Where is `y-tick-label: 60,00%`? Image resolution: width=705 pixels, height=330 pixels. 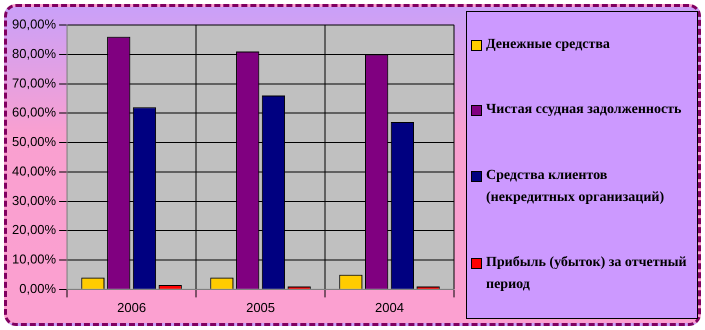 y-tick-label: 60,00% is located at coordinates (34, 112).